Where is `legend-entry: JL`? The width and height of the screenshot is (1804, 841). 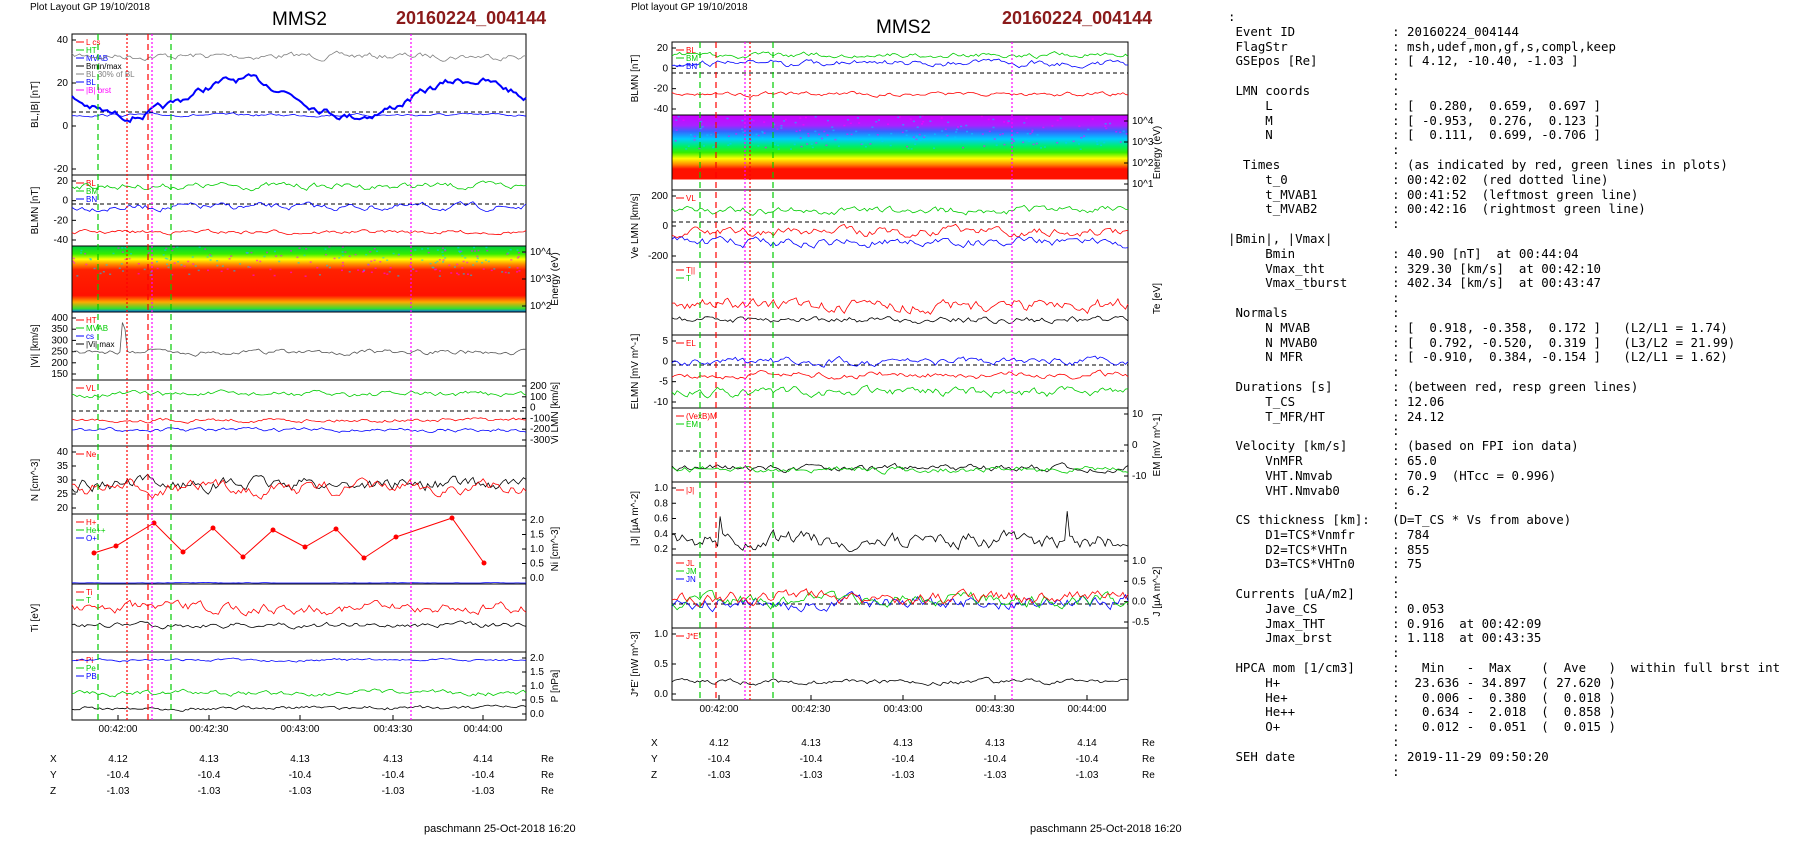
legend-entry: JL is located at coordinates (690, 563).